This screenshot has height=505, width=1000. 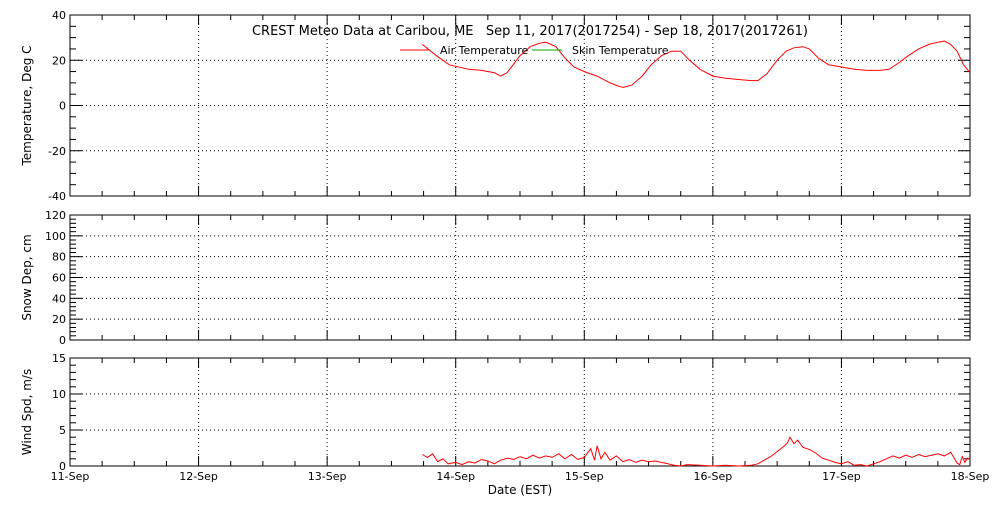 I want to click on x-tick-label: 17-Sep, so click(x=841, y=476).